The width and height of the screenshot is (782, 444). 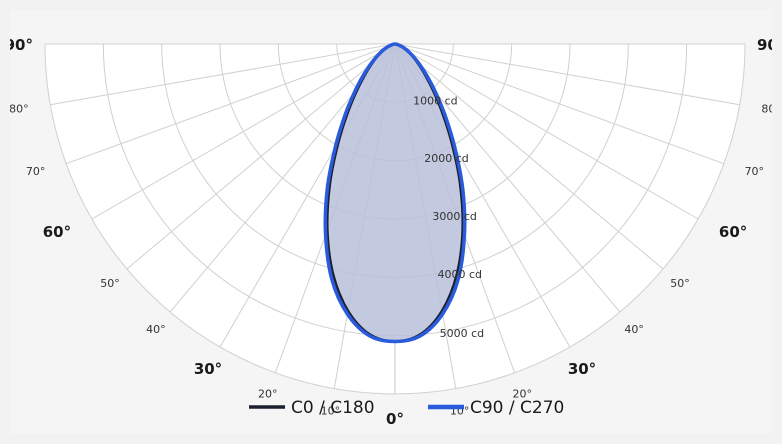 I want to click on angle-label-30-left: 30°, so click(x=208, y=369).